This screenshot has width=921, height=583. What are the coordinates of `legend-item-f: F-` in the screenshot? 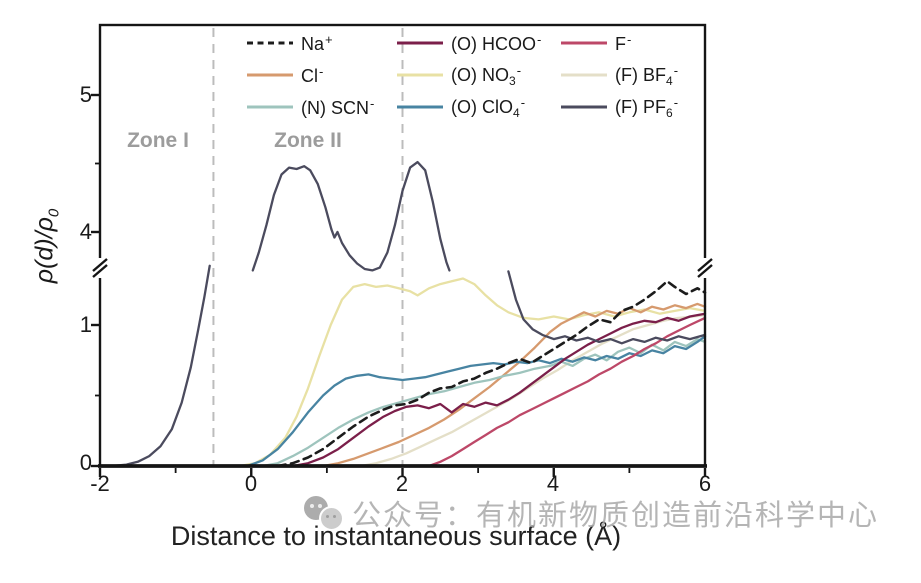 It's located at (635, 43).